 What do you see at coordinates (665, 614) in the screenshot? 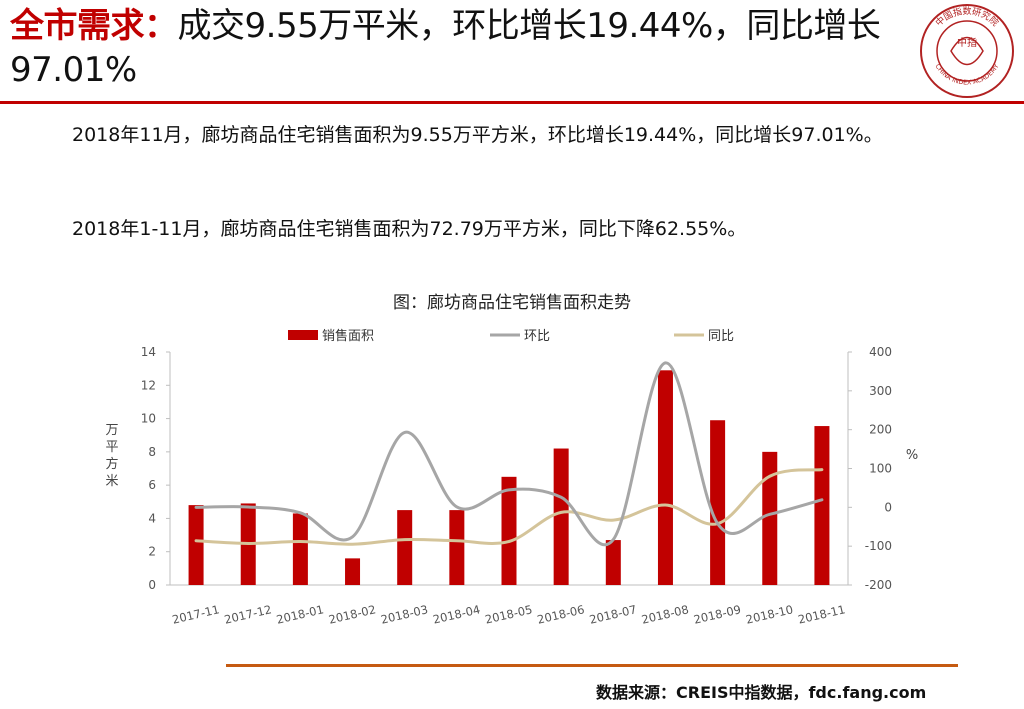
I see `x-tick-label: 2018-08` at bounding box center [665, 614].